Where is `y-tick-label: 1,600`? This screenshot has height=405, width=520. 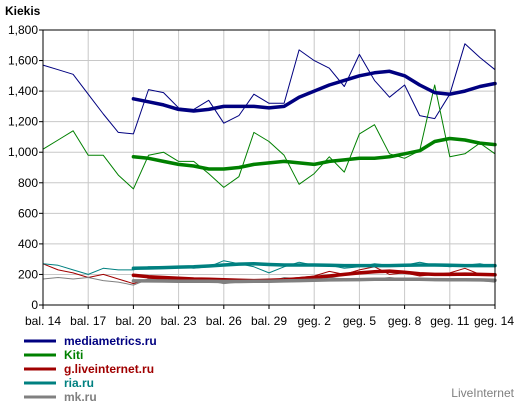
y-tick-label: 1,600 is located at coordinates (23, 61).